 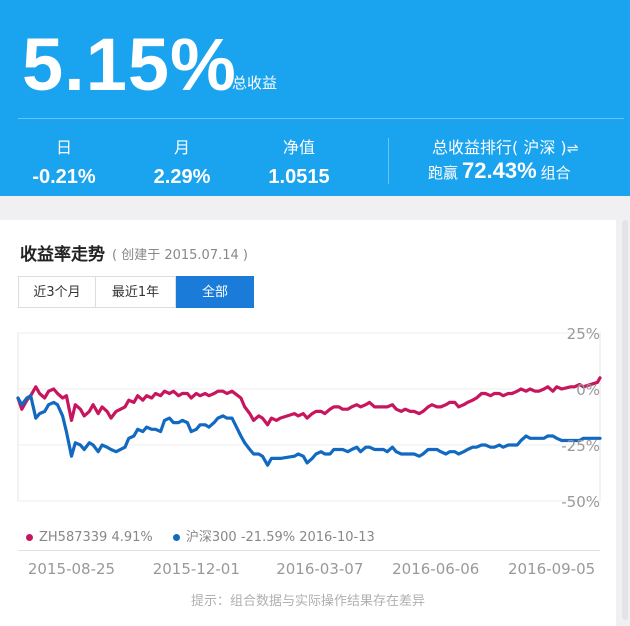 What do you see at coordinates (625, 420) in the screenshot?
I see `scrollbar` at bounding box center [625, 420].